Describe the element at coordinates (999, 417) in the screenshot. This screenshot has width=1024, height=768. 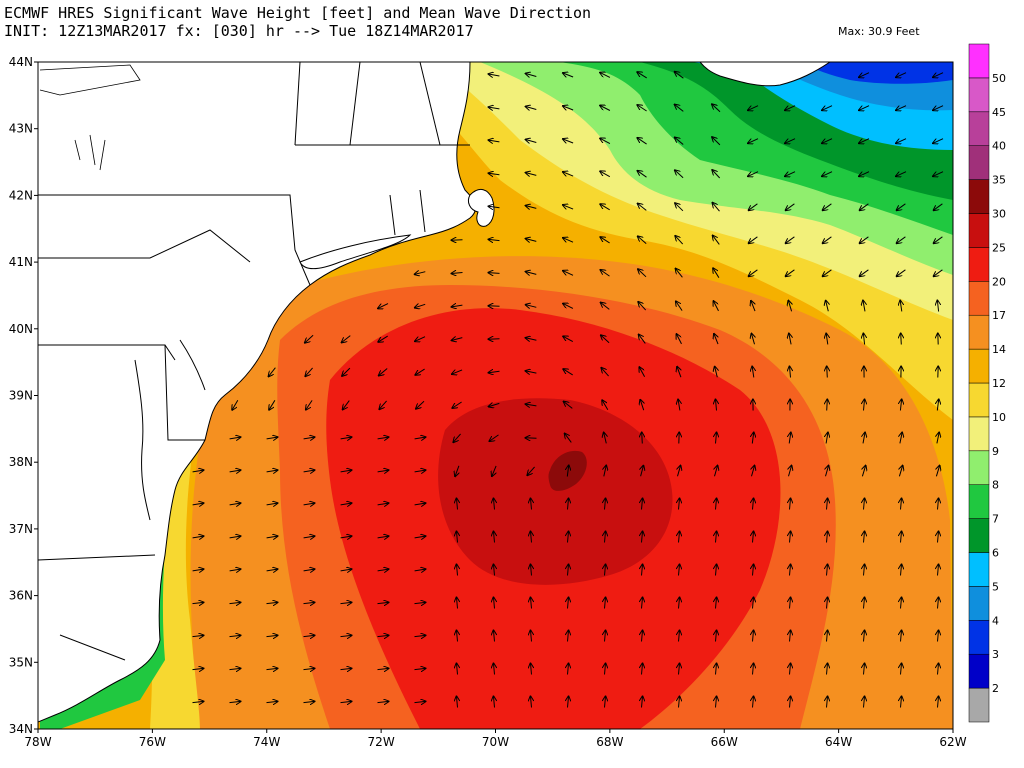
I see `colorbar-label: 10` at that location.